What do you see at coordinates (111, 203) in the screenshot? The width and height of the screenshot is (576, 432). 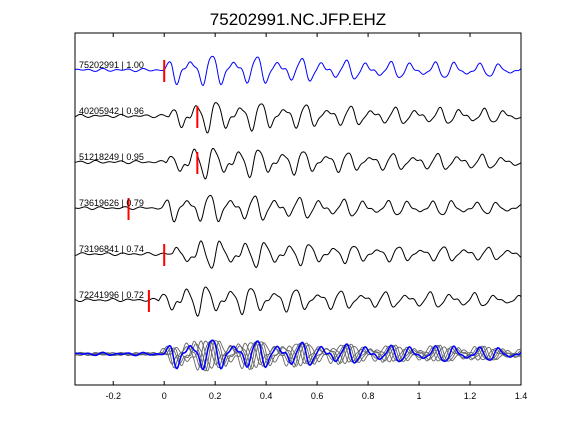 I see `trace-label-4: 73619626 | 0.79` at bounding box center [111, 203].